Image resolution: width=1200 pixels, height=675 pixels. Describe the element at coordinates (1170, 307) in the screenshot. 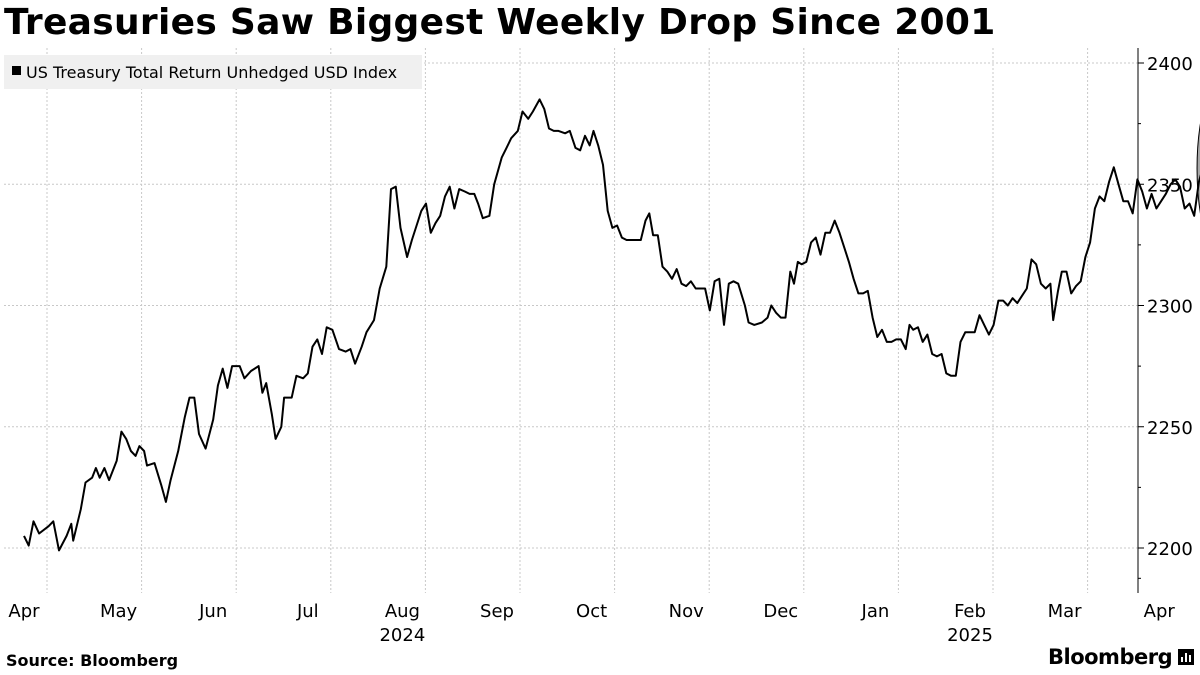

I see `y-tick-label: 2300` at that location.